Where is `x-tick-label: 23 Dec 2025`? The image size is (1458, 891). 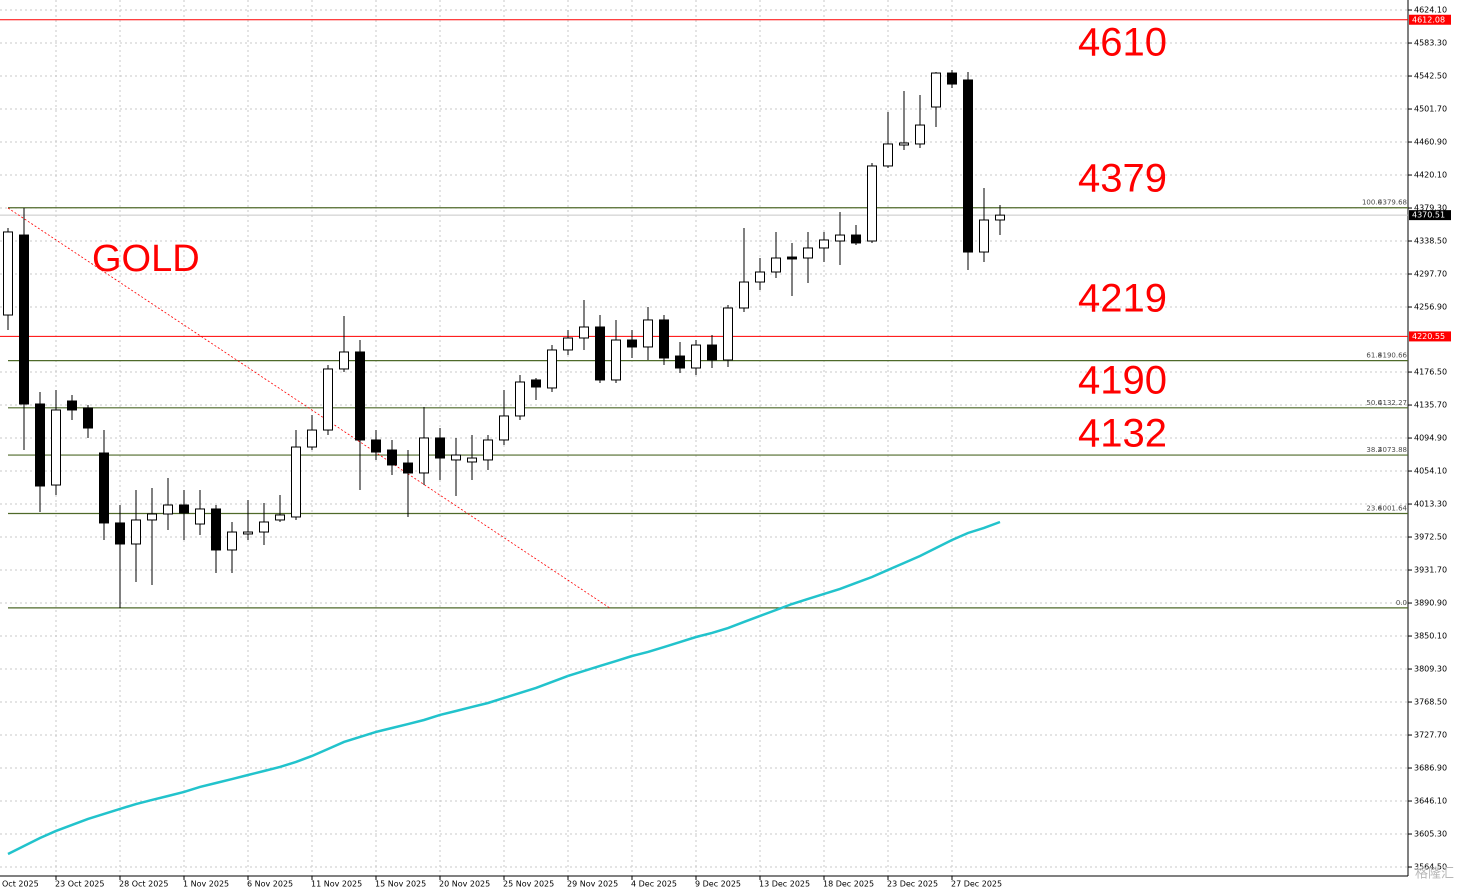 x-tick-label: 23 Dec 2025 is located at coordinates (912, 884).